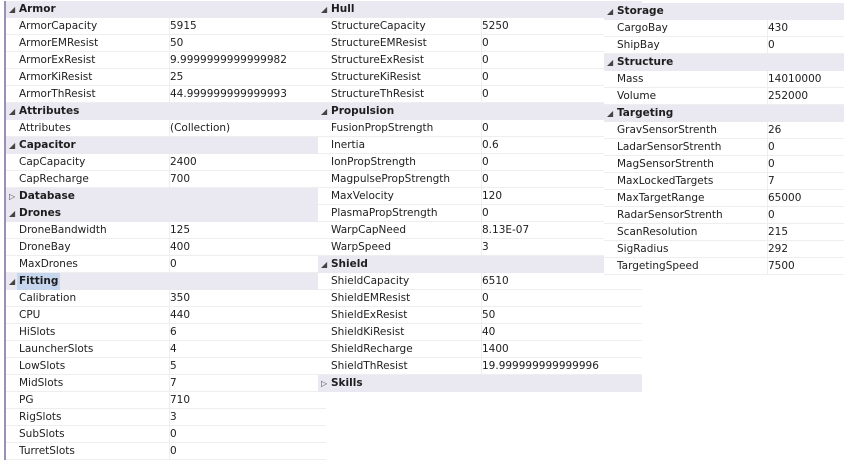  Describe the element at coordinates (406, 43) in the screenshot. I see `property-name: StructureEMResist` at that location.